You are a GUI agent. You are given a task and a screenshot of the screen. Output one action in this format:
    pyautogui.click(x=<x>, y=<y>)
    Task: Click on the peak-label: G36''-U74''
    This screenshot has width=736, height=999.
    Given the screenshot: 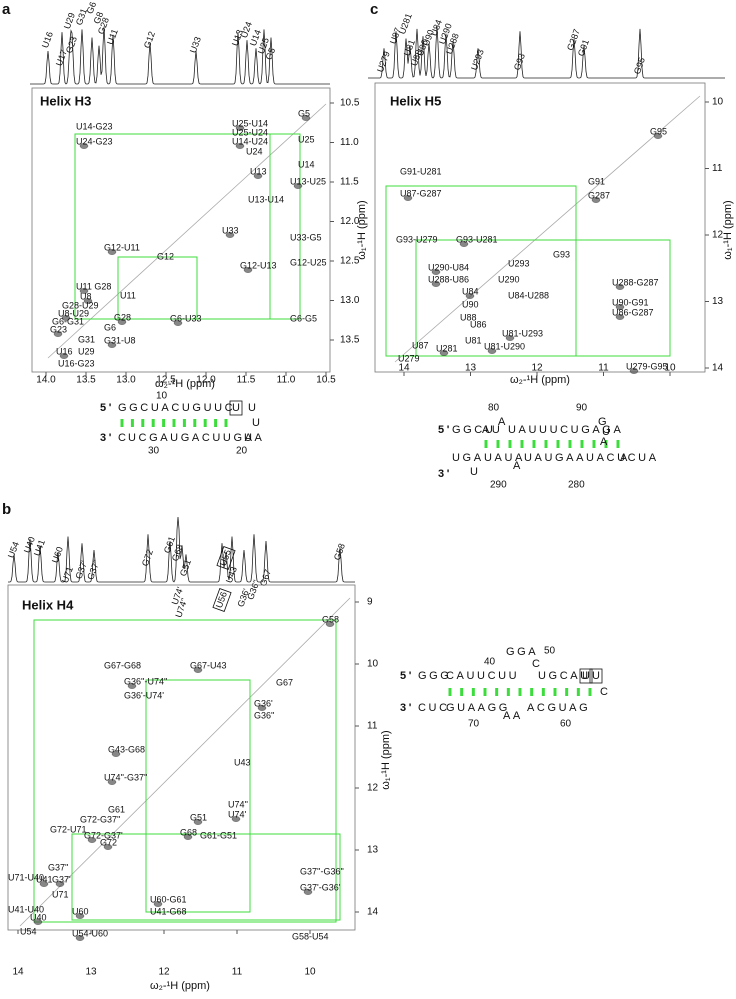 What is the action you would take?
    pyautogui.click(x=146, y=681)
    